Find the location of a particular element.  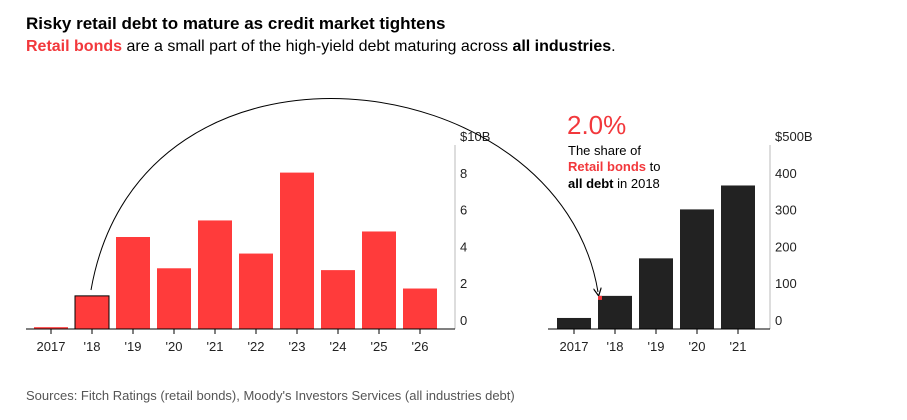

retail-ytick-label: 0 is located at coordinates (463, 320).